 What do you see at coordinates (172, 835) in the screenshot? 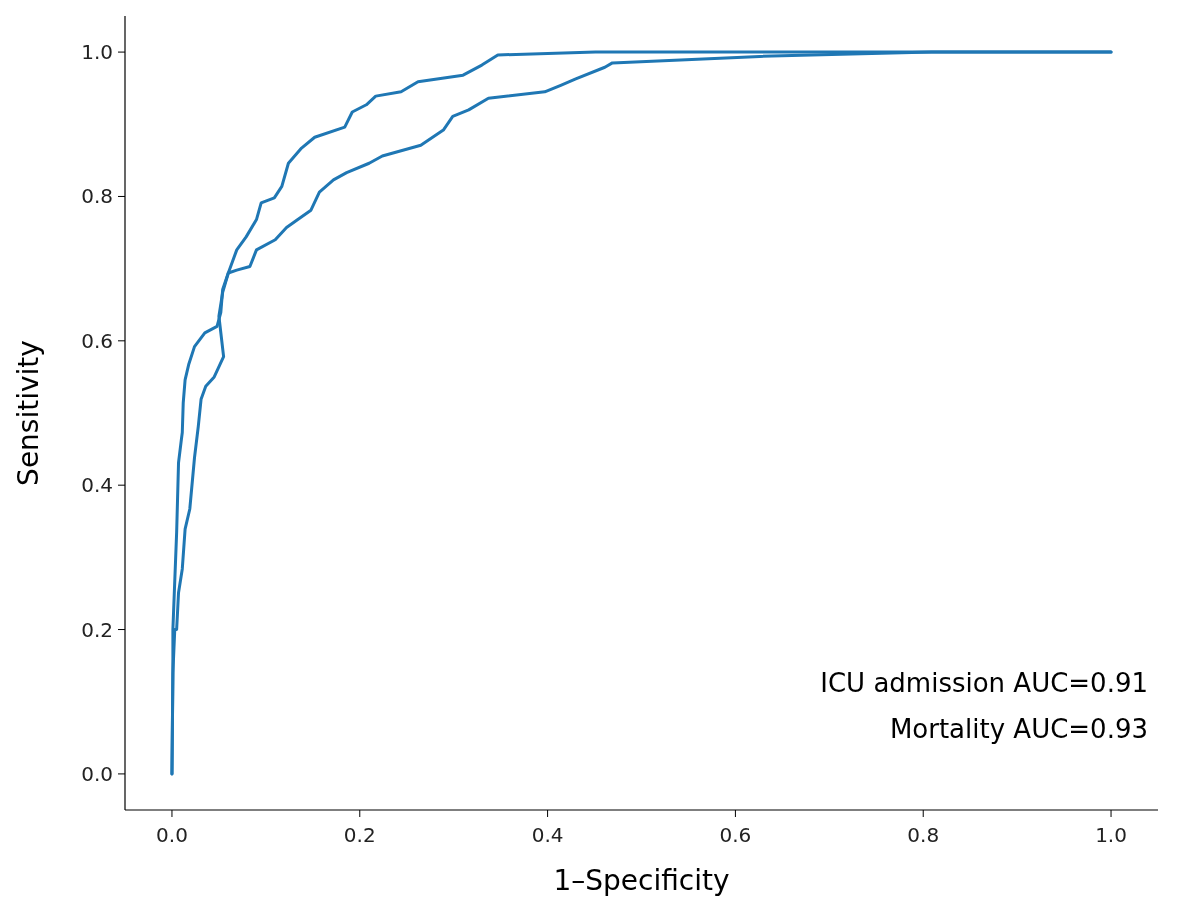
I see `x-tick-label: 0.0` at bounding box center [172, 835].